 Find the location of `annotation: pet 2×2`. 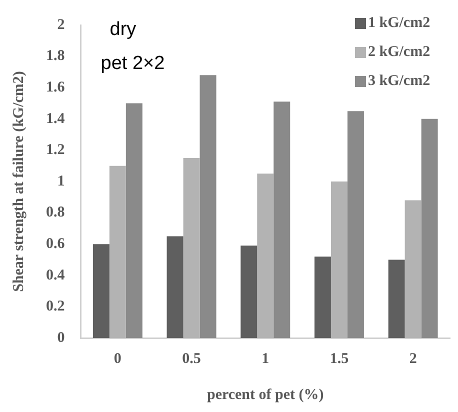

annotation: pet 2×2 is located at coordinates (132, 63).